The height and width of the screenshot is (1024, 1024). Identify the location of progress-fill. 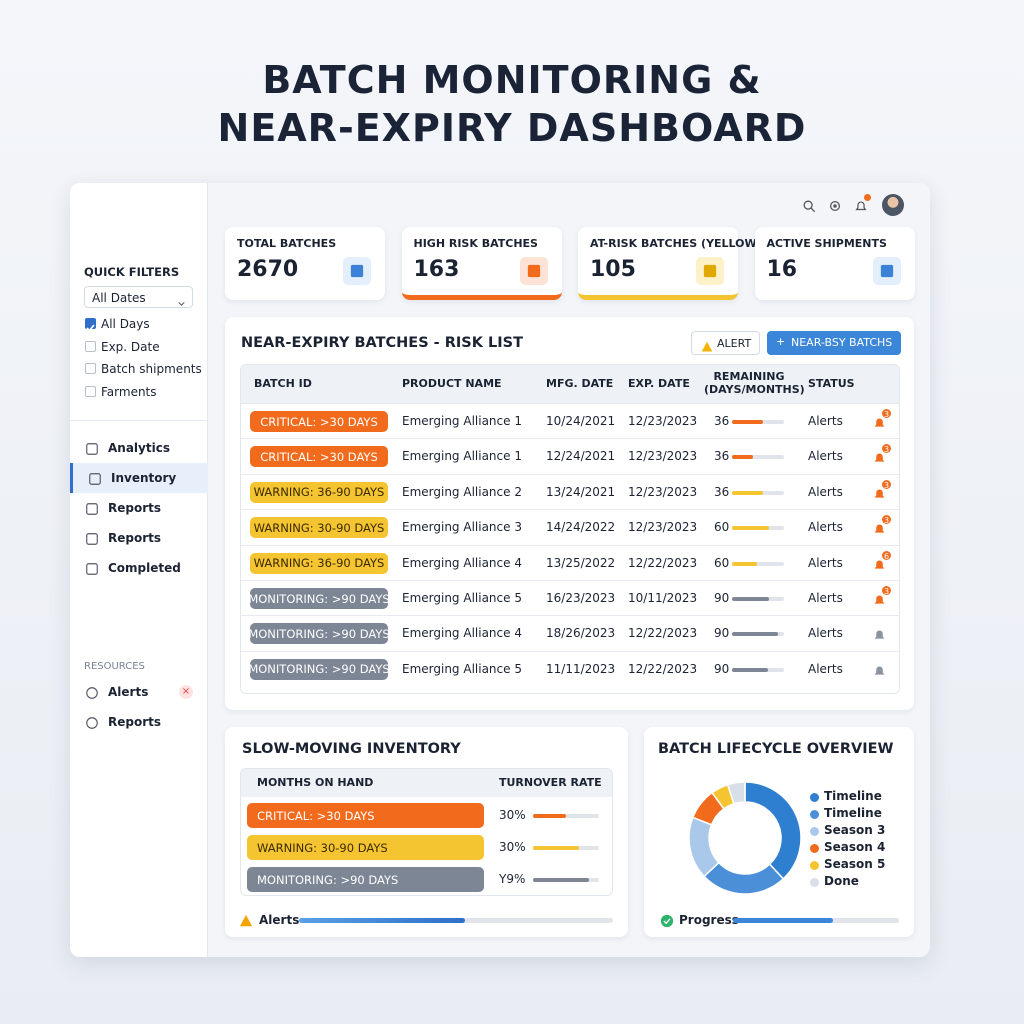
(783, 920).